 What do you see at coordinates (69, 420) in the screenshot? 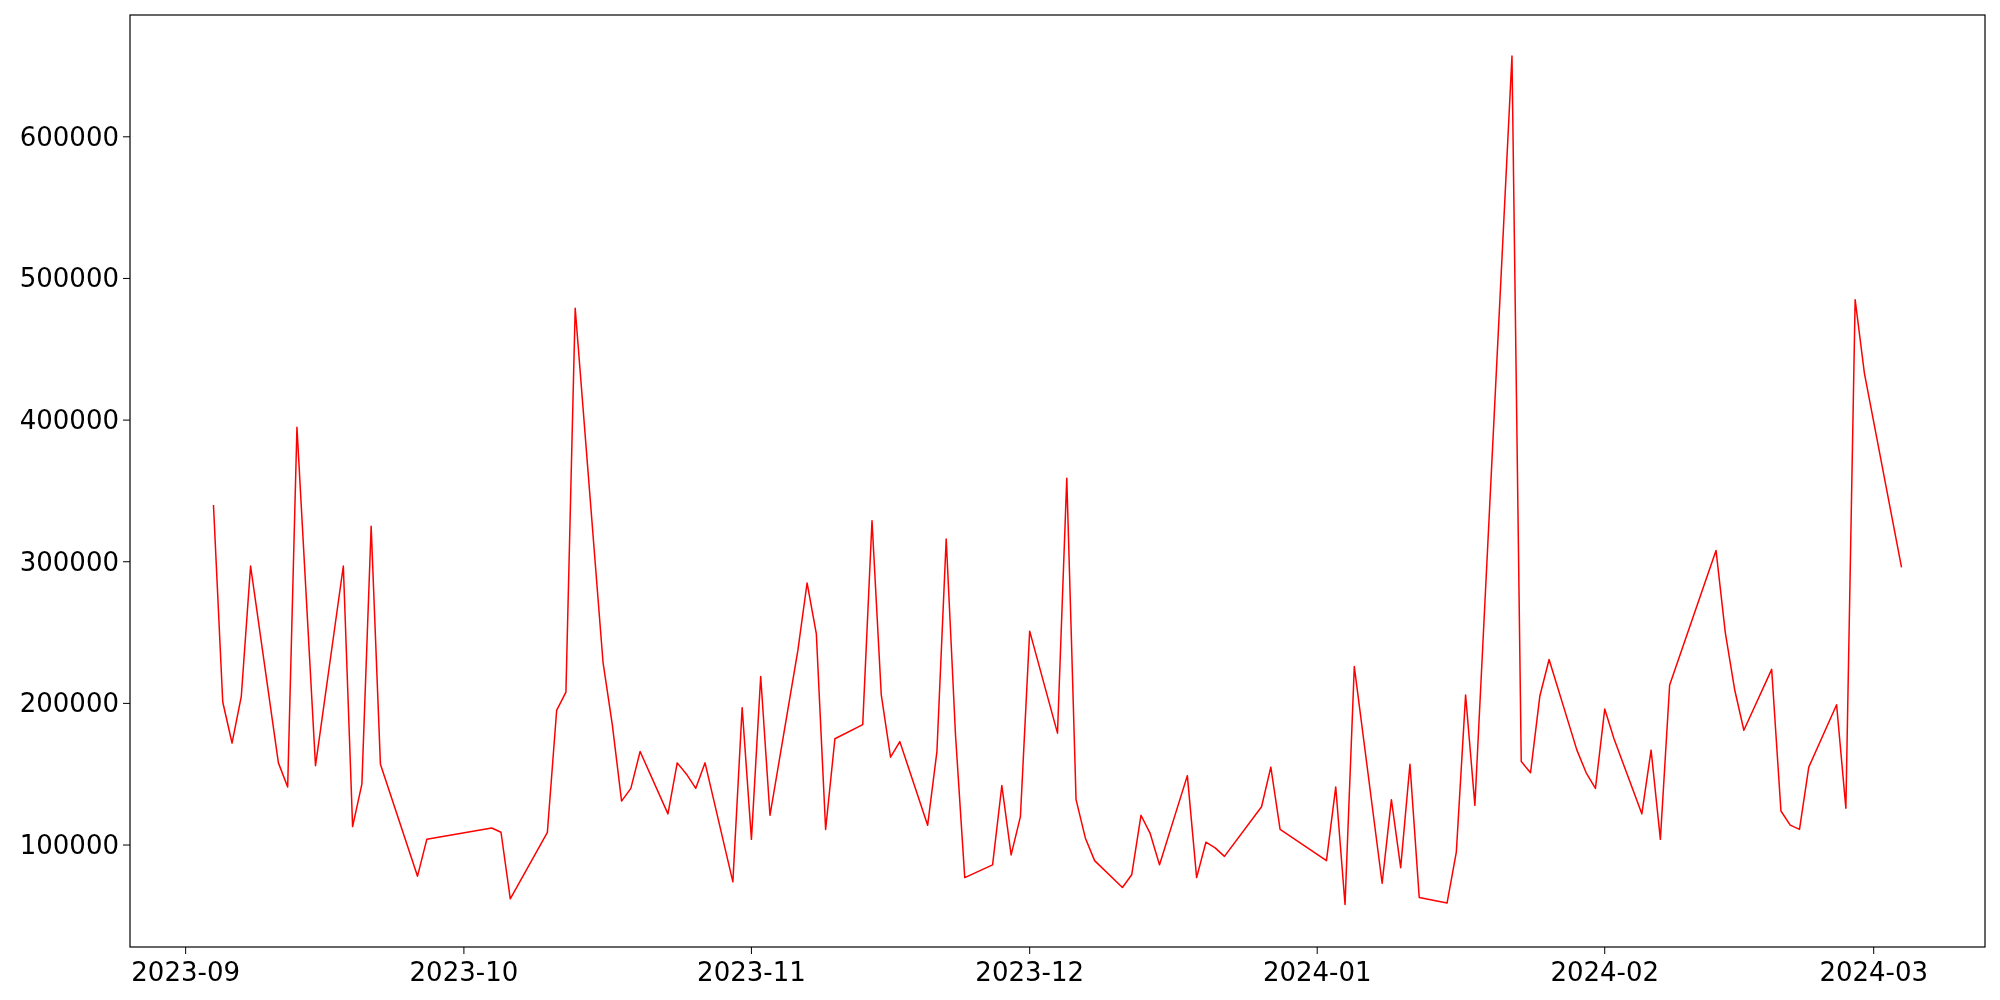
I see `y-tick-label: 400000` at bounding box center [69, 420].